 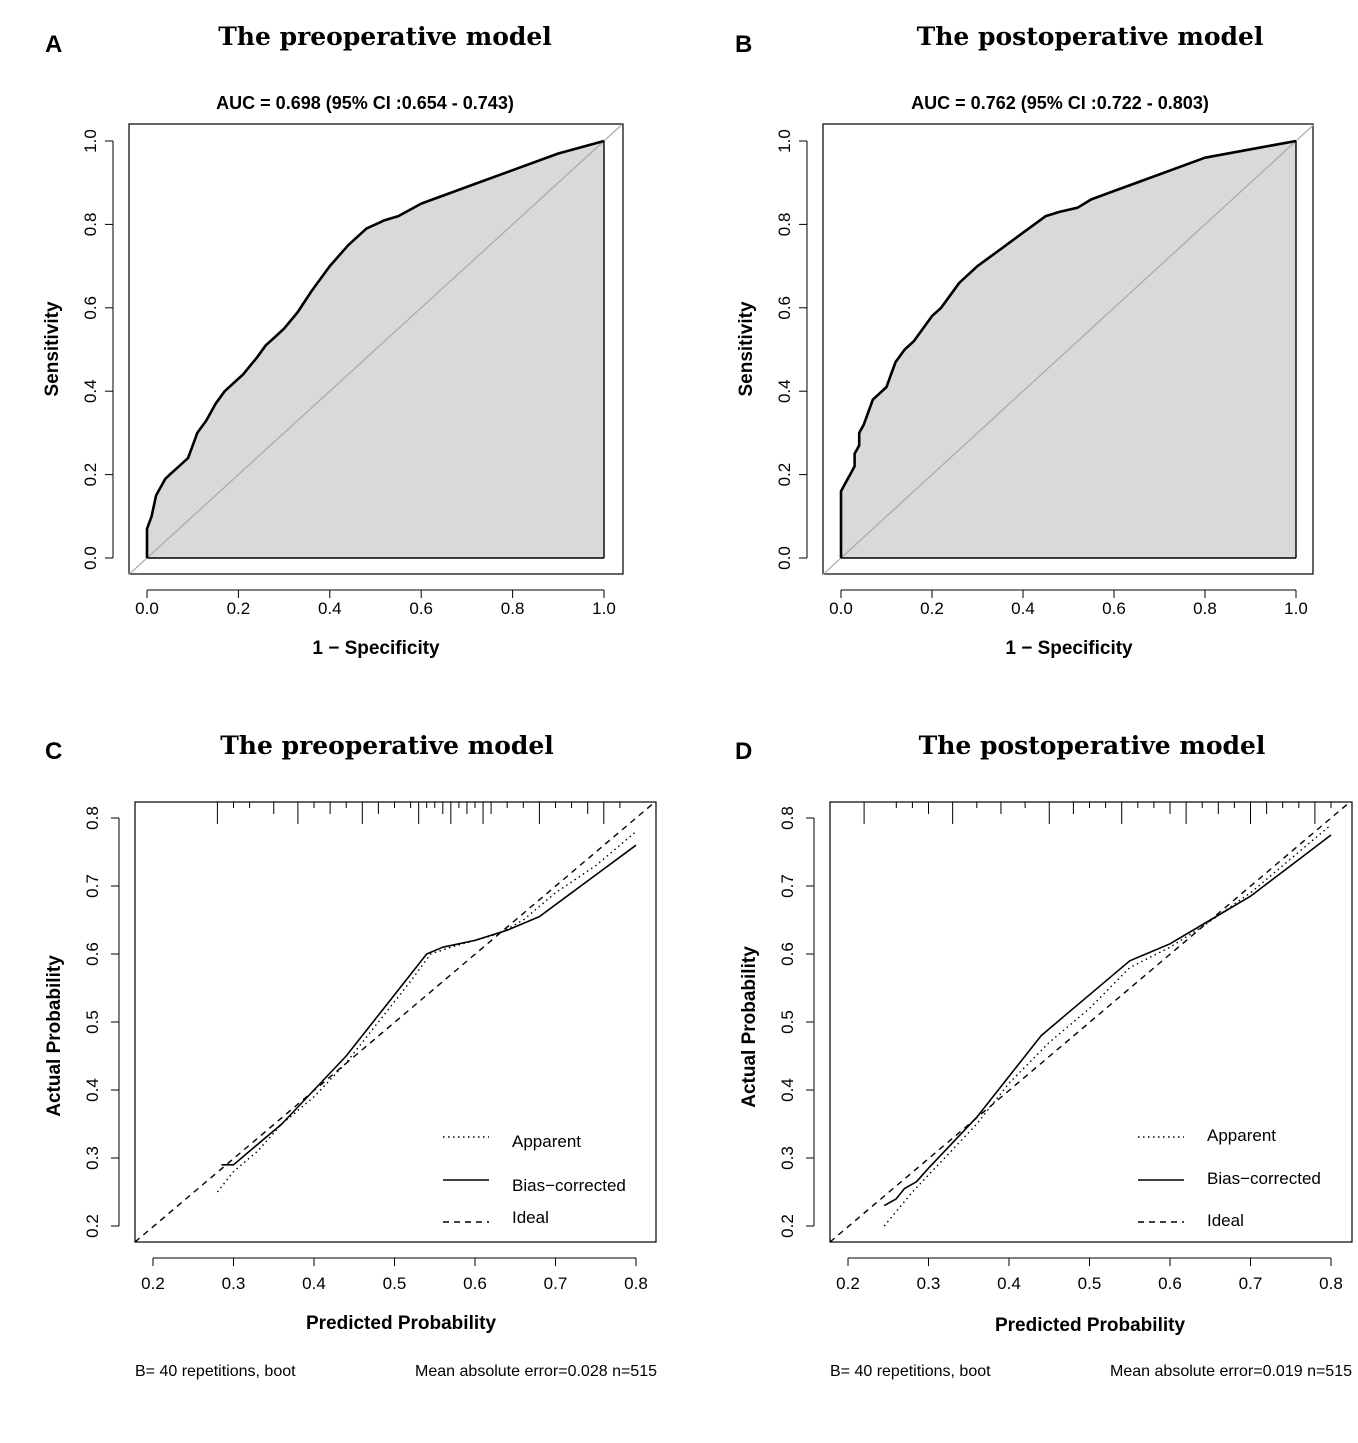 I want to click on x-tick-label-a: 0.8, so click(x=513, y=608).